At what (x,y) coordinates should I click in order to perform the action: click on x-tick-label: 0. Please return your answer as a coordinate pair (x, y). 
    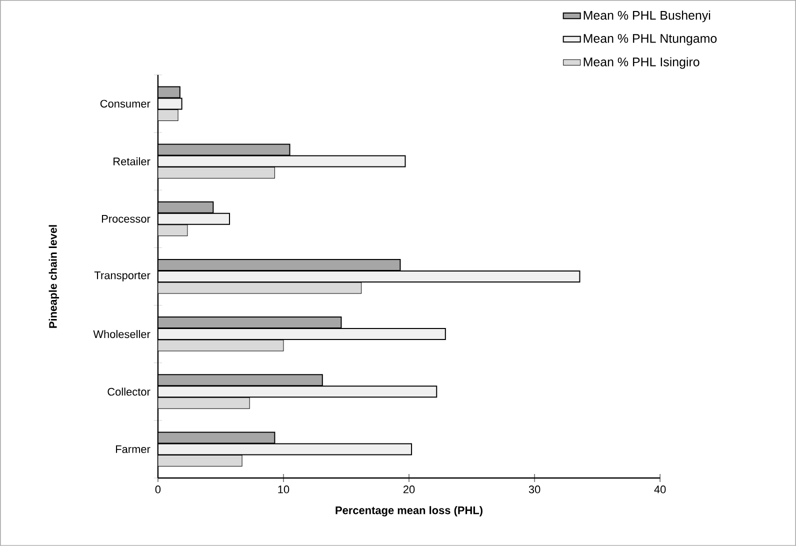
    Looking at the image, I should click on (158, 490).